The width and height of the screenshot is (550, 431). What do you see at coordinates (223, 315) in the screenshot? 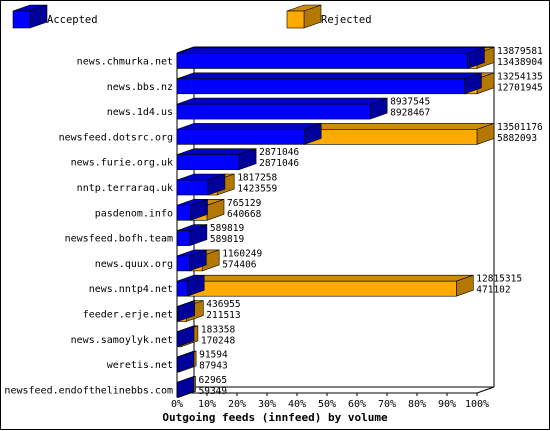
I see `value-accepted-feeder-erje-net: 211513` at bounding box center [223, 315].